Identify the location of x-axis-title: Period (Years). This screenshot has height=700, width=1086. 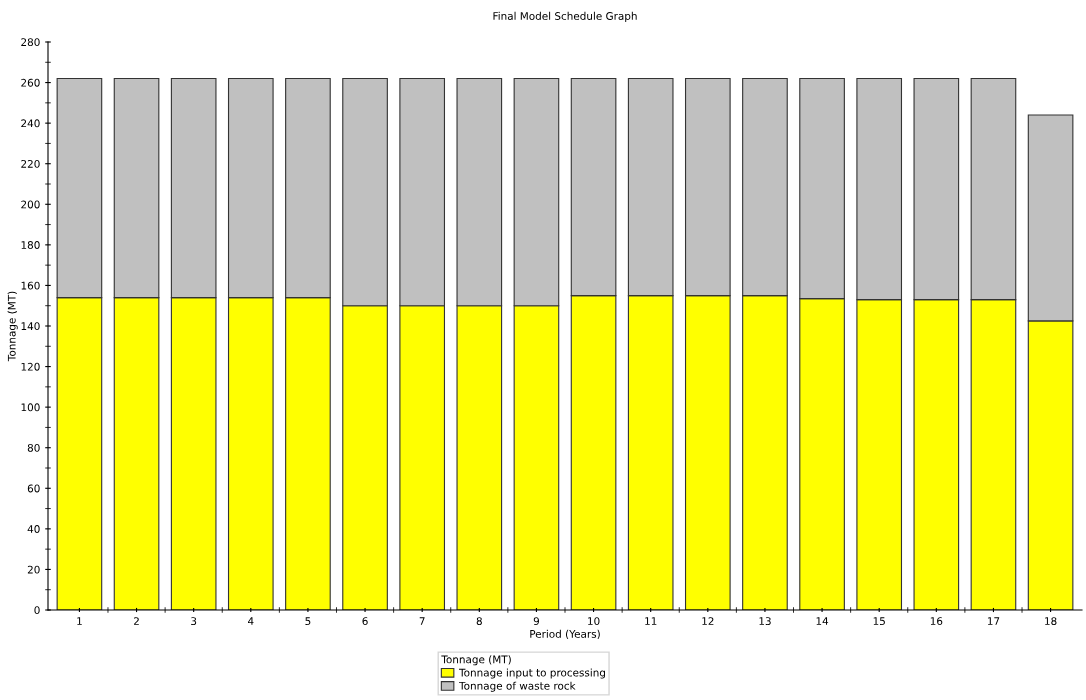
(565, 634).